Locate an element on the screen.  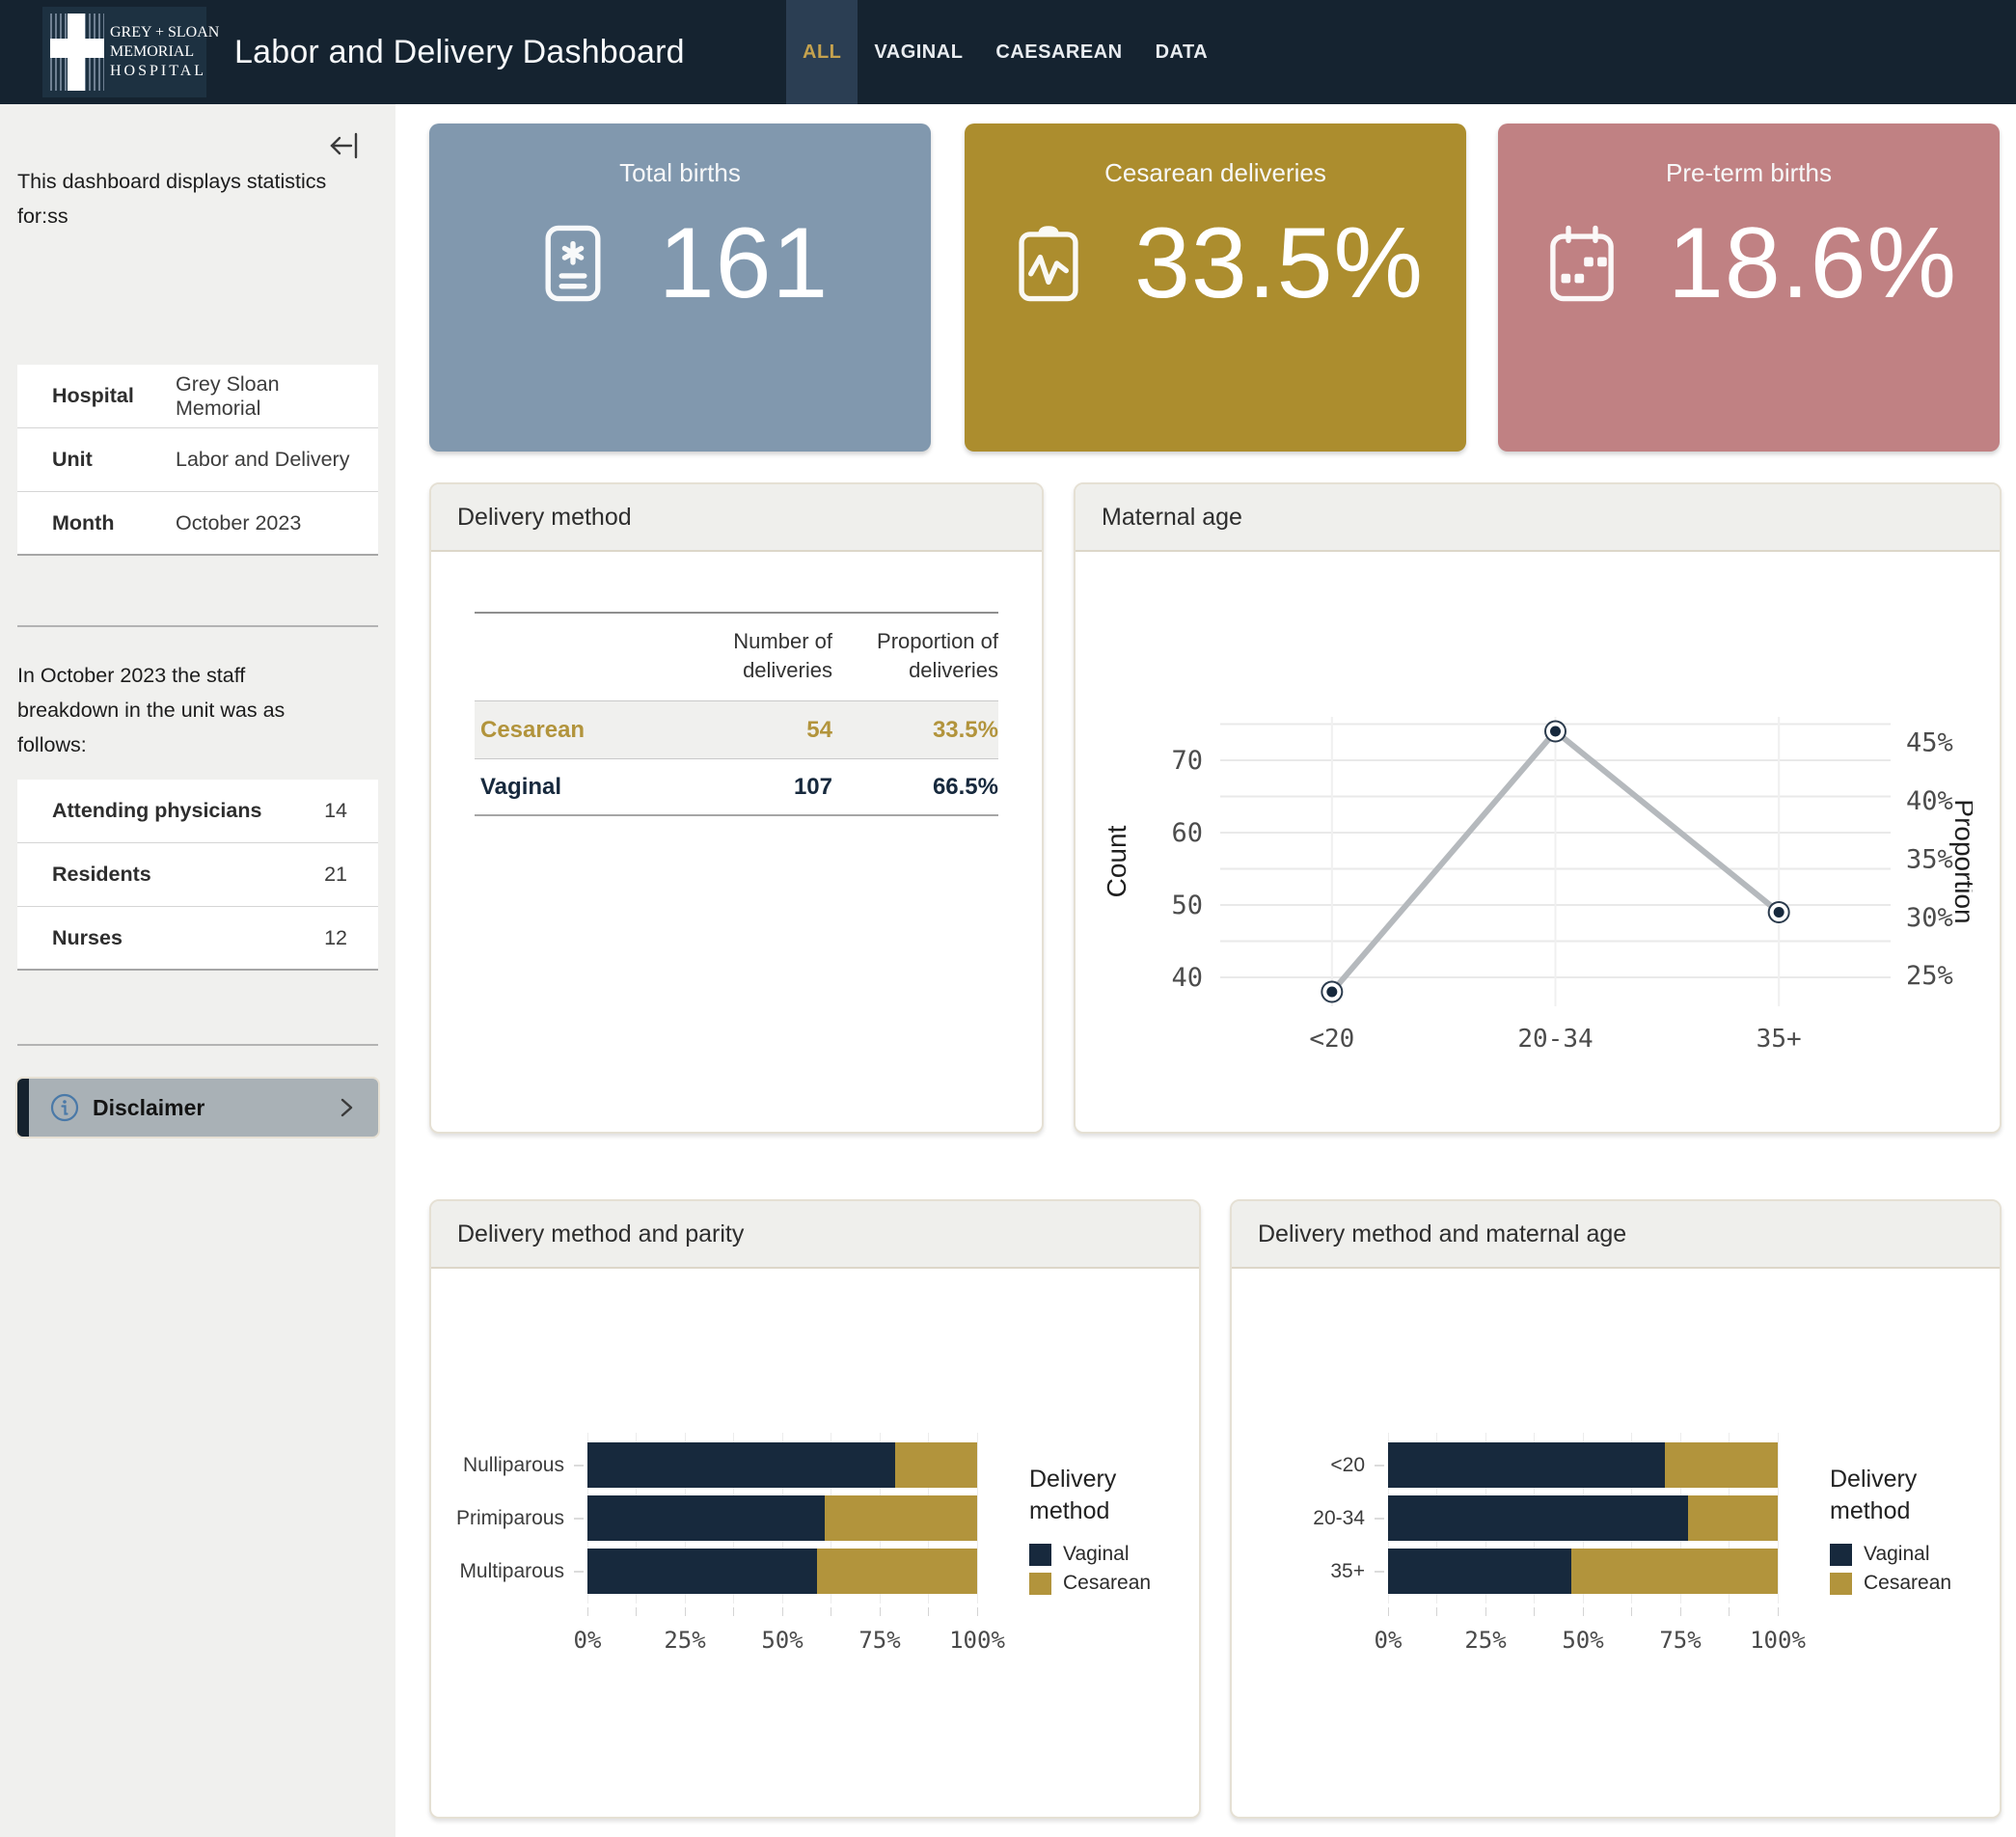
legend-label: Cesarean is located at coordinates (1908, 1583).